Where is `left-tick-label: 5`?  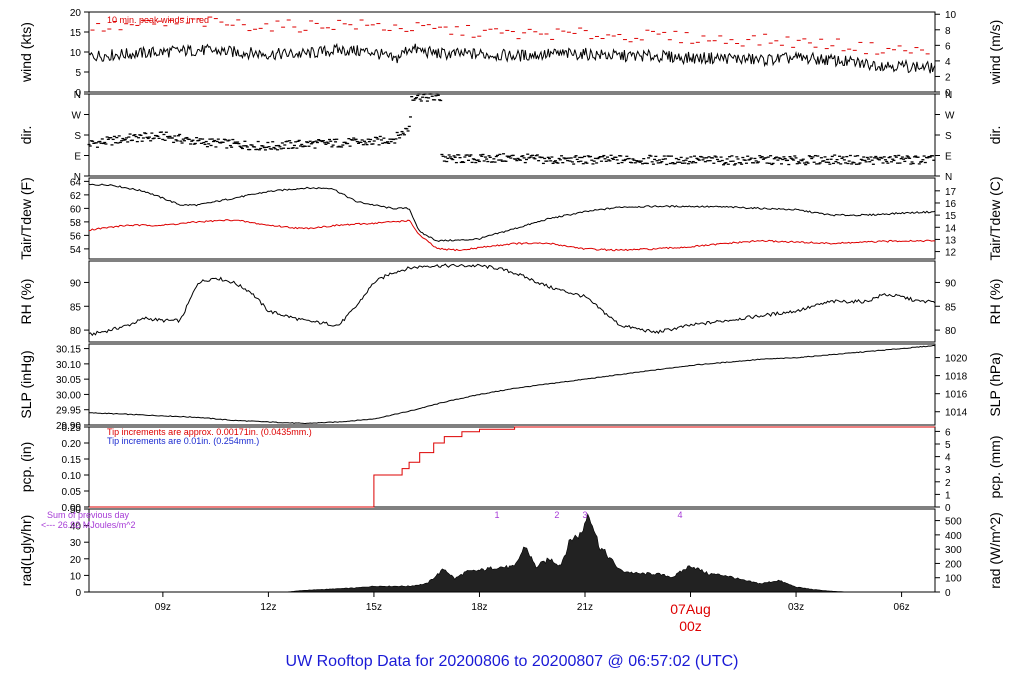 left-tick-label: 5 is located at coordinates (78, 73).